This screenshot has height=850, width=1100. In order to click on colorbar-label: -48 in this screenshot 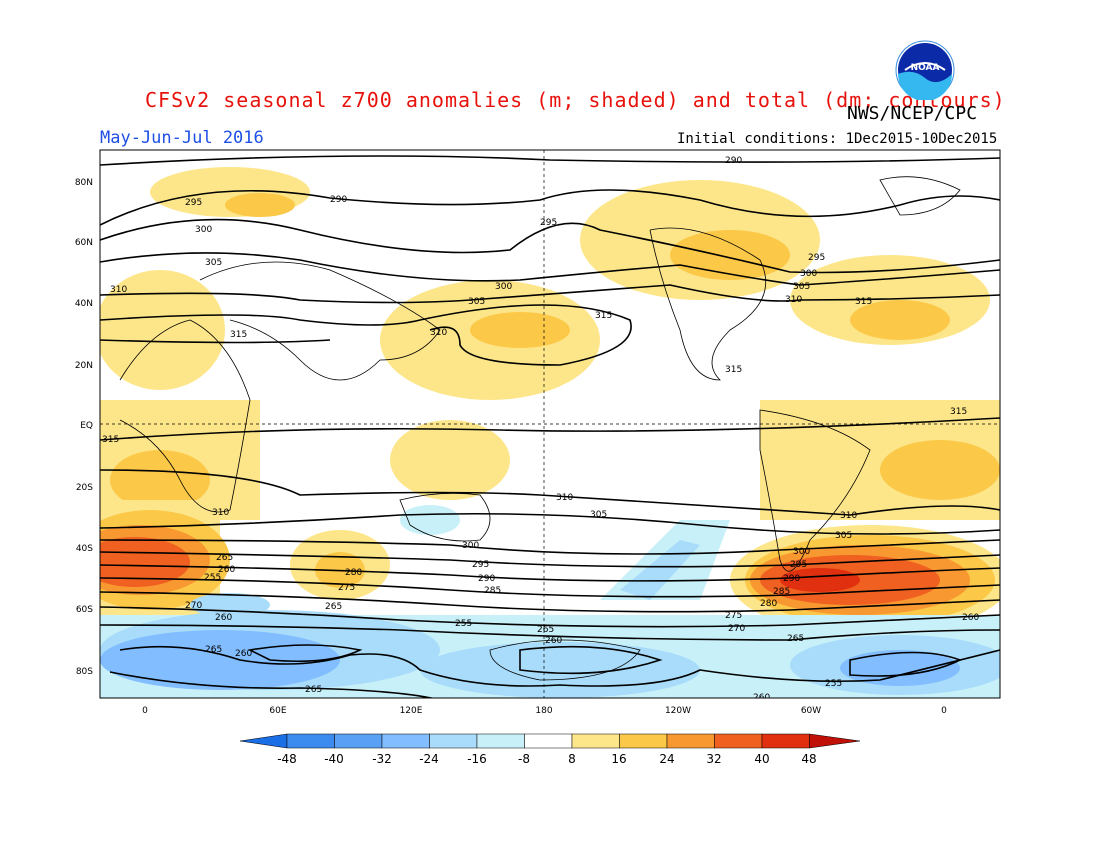, I will do `click(287, 759)`.